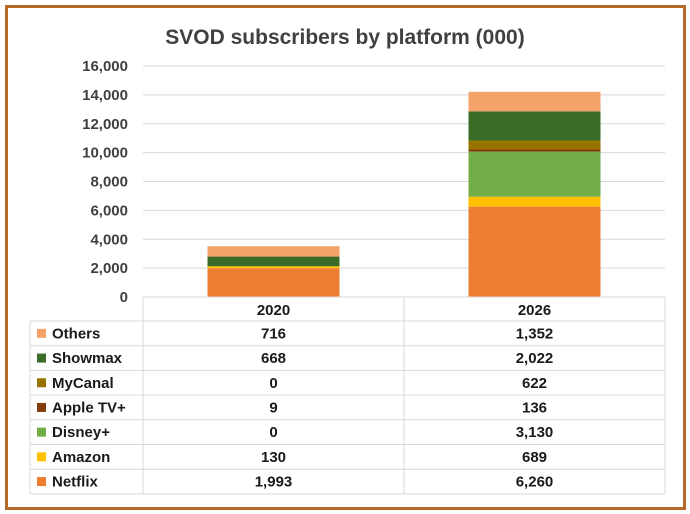 The image size is (690, 514). What do you see at coordinates (534, 150) in the screenshot?
I see `bar-segment-apple-tv-` at bounding box center [534, 150].